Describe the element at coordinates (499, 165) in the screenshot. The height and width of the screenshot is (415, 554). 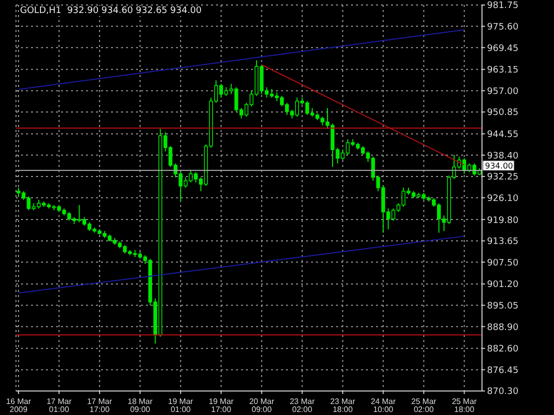
I see `ref-line-label: 934.00` at that location.